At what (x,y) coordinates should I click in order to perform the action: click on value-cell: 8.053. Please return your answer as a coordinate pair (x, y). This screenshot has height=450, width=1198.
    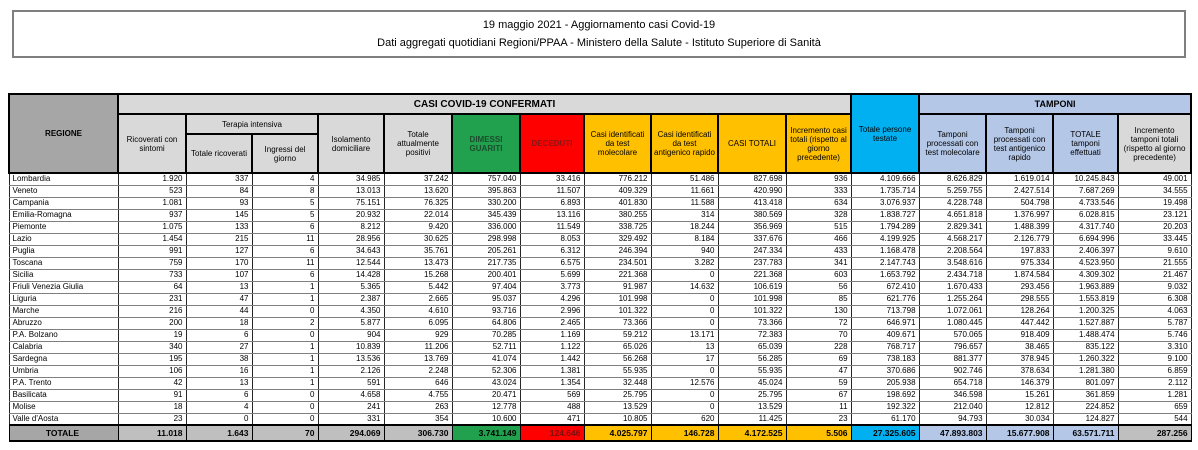
    Looking at the image, I should click on (552, 239).